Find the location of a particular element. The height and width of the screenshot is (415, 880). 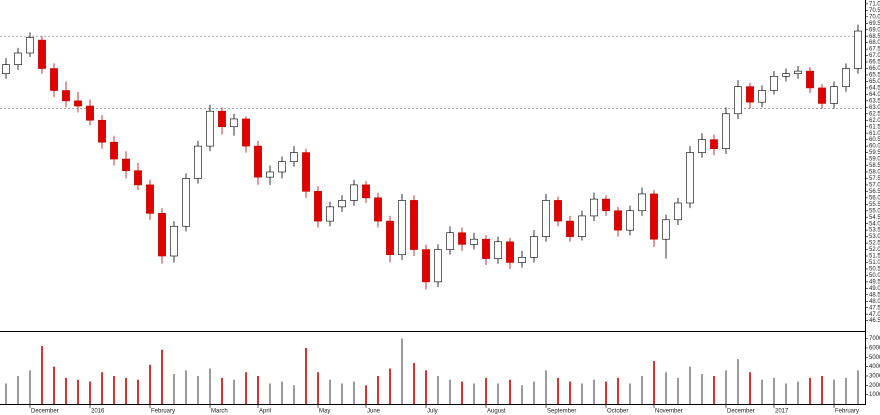

y-tick-label: 65.5 is located at coordinates (874, 76).